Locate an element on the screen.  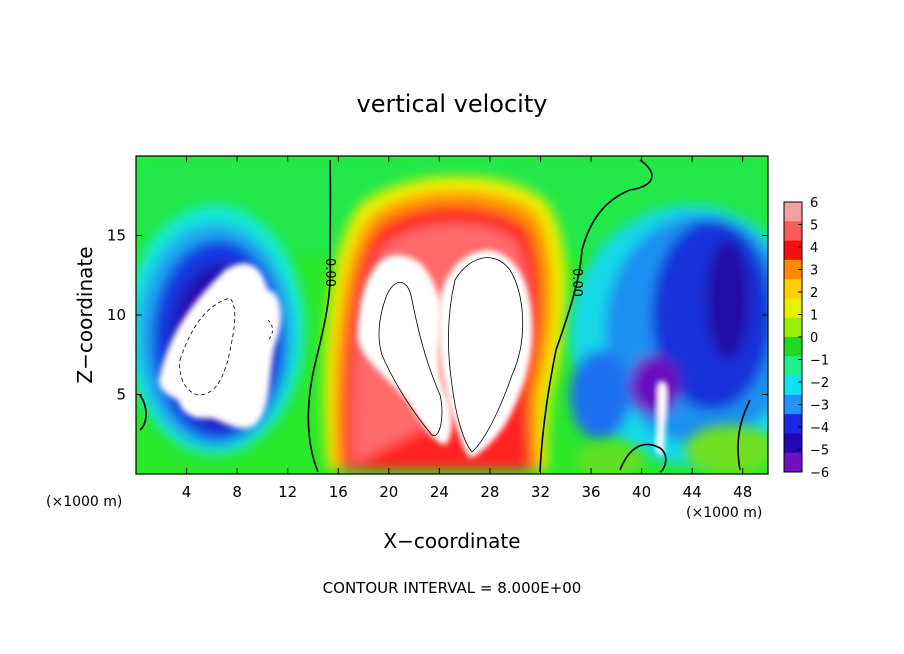
chart-title: vertical velocity is located at coordinates (452, 104).